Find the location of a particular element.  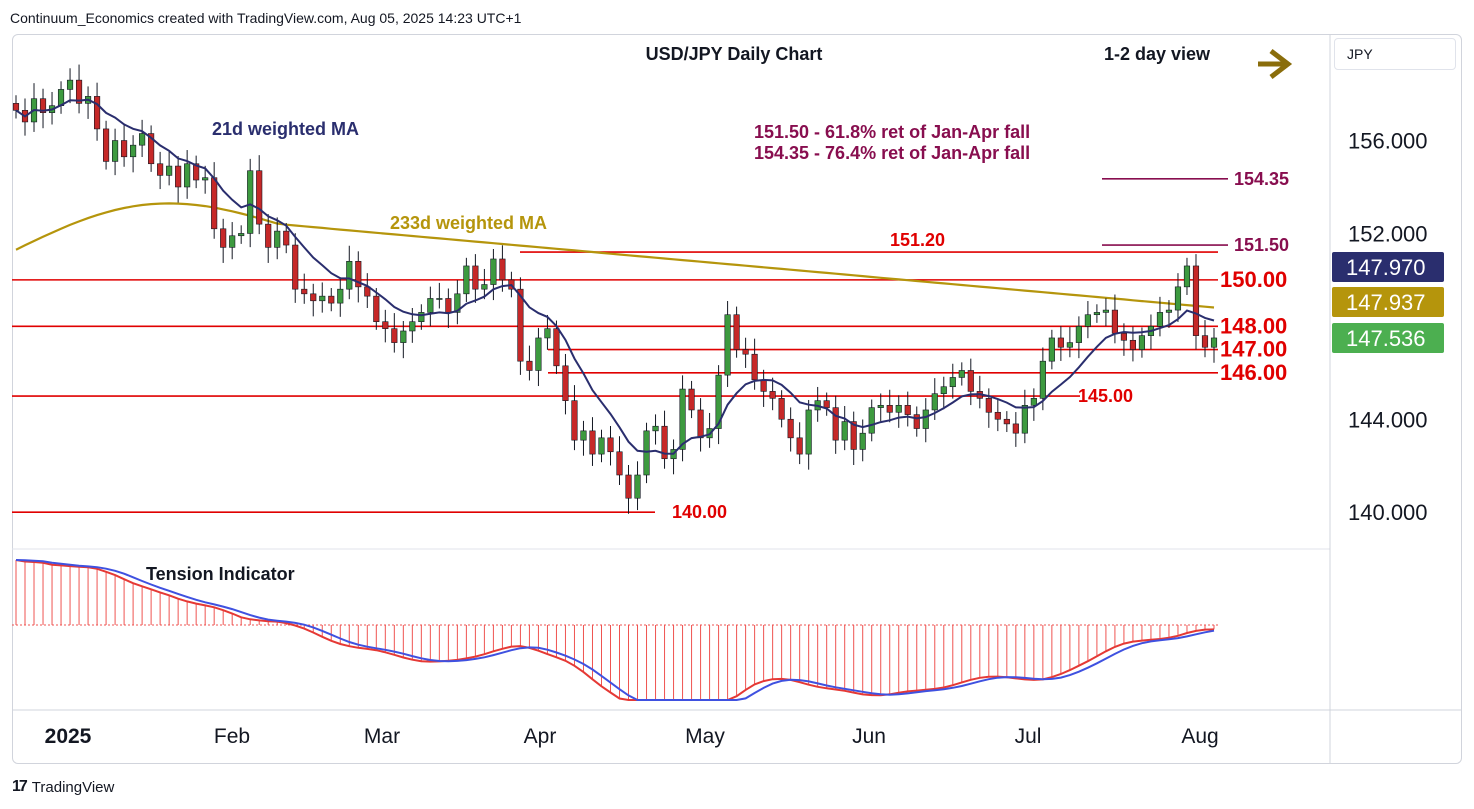

price-tick-label: 144.000 is located at coordinates (1388, 419).